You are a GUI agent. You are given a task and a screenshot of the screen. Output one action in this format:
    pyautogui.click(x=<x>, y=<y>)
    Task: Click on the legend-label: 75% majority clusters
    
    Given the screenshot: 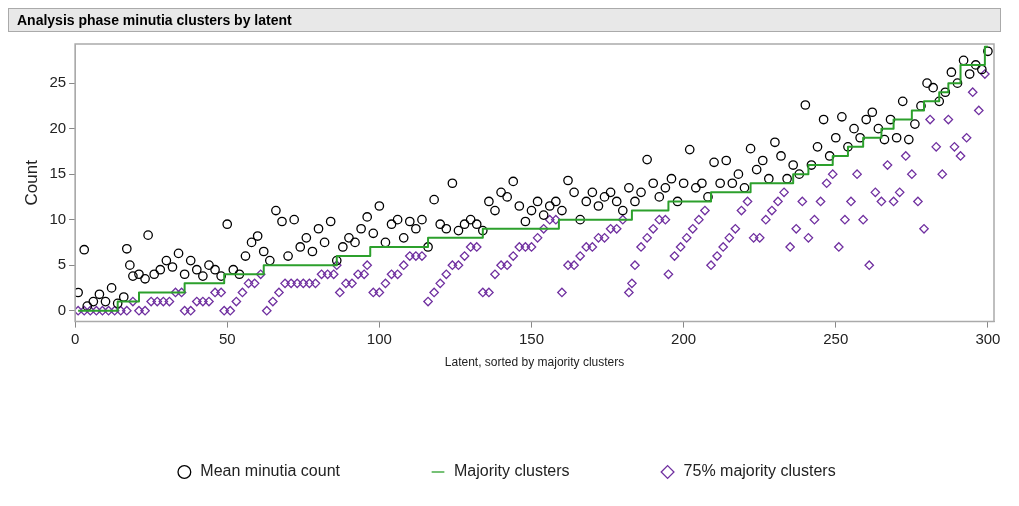 What is the action you would take?
    pyautogui.click(x=759, y=471)
    